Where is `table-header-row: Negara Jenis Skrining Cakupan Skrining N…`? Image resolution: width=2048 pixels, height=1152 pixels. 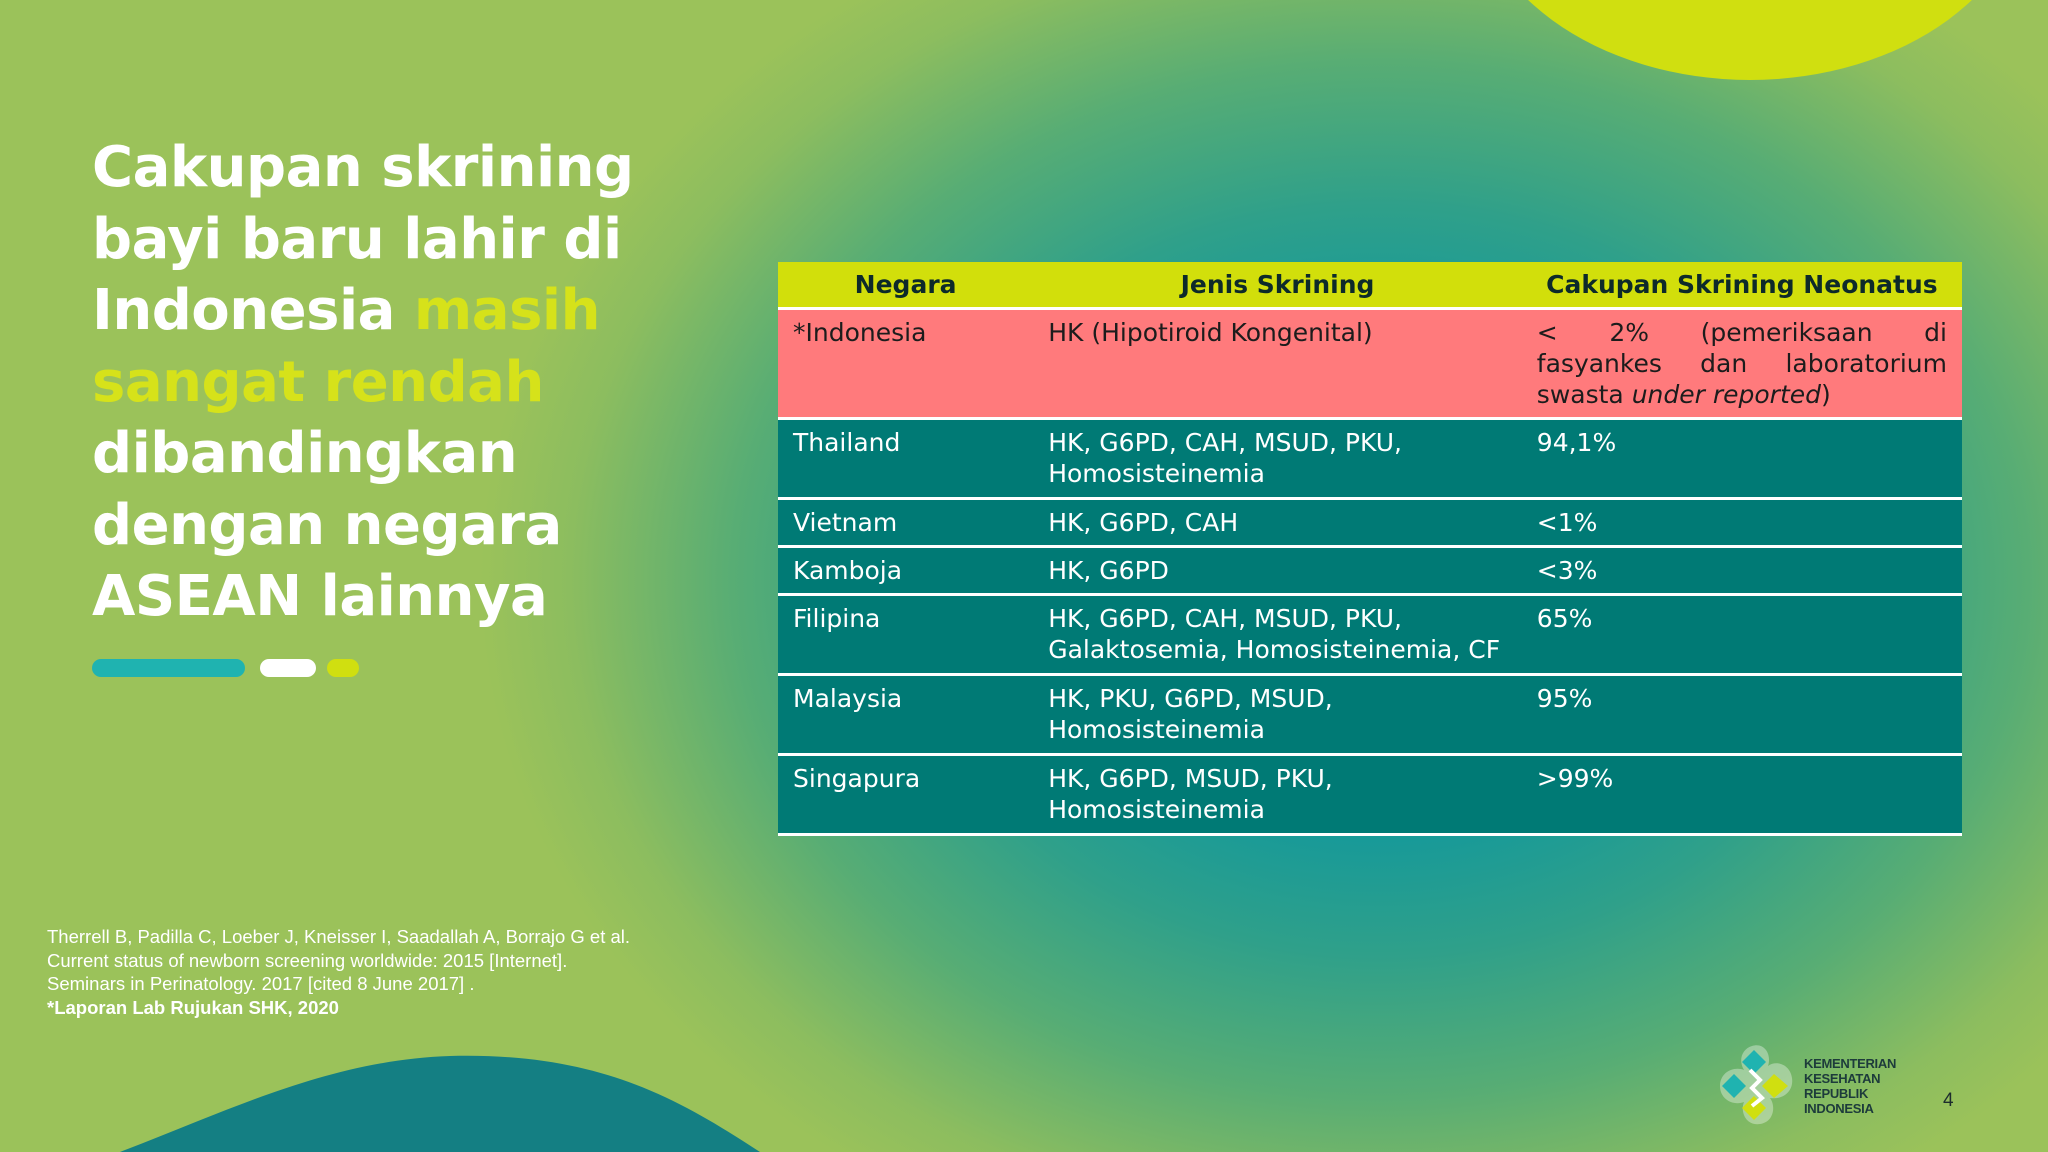
table-header-row: Negara Jenis Skrining Cakupan Skrining N… is located at coordinates (1370, 286).